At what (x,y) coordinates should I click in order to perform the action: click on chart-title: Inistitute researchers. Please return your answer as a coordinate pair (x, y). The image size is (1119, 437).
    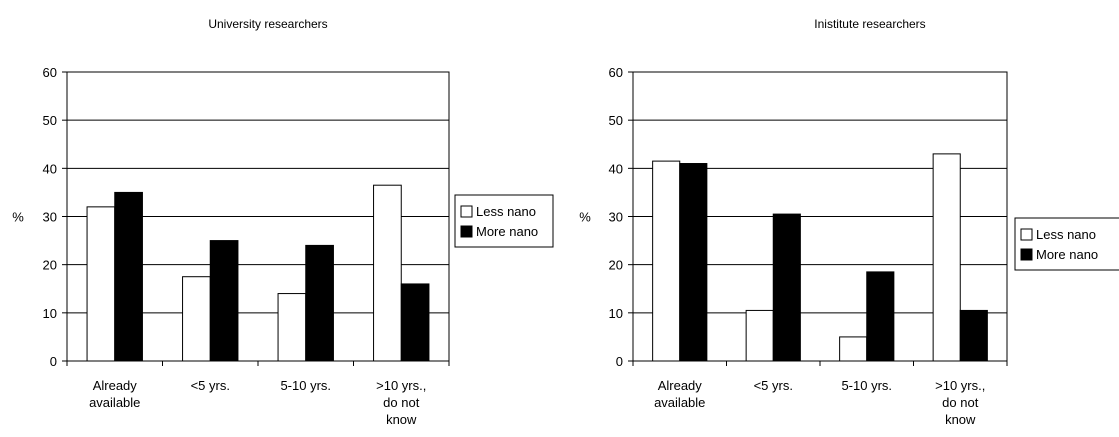
    Looking at the image, I should click on (869, 24).